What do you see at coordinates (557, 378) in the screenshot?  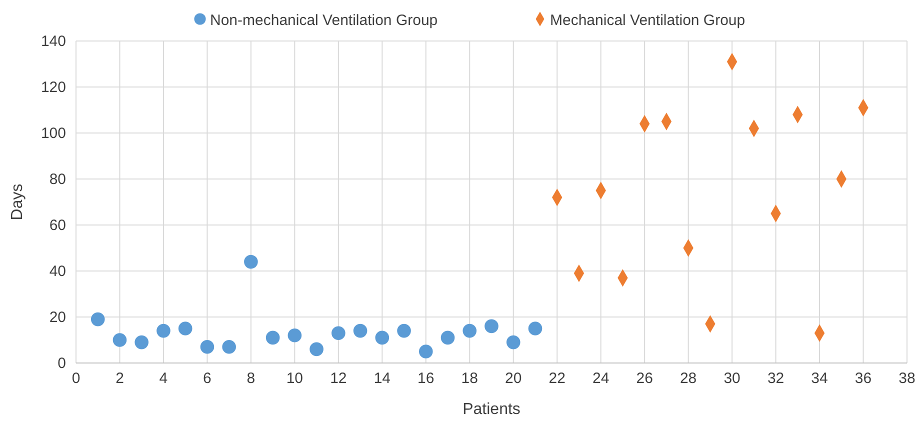 I see `x-tick-label: 22` at bounding box center [557, 378].